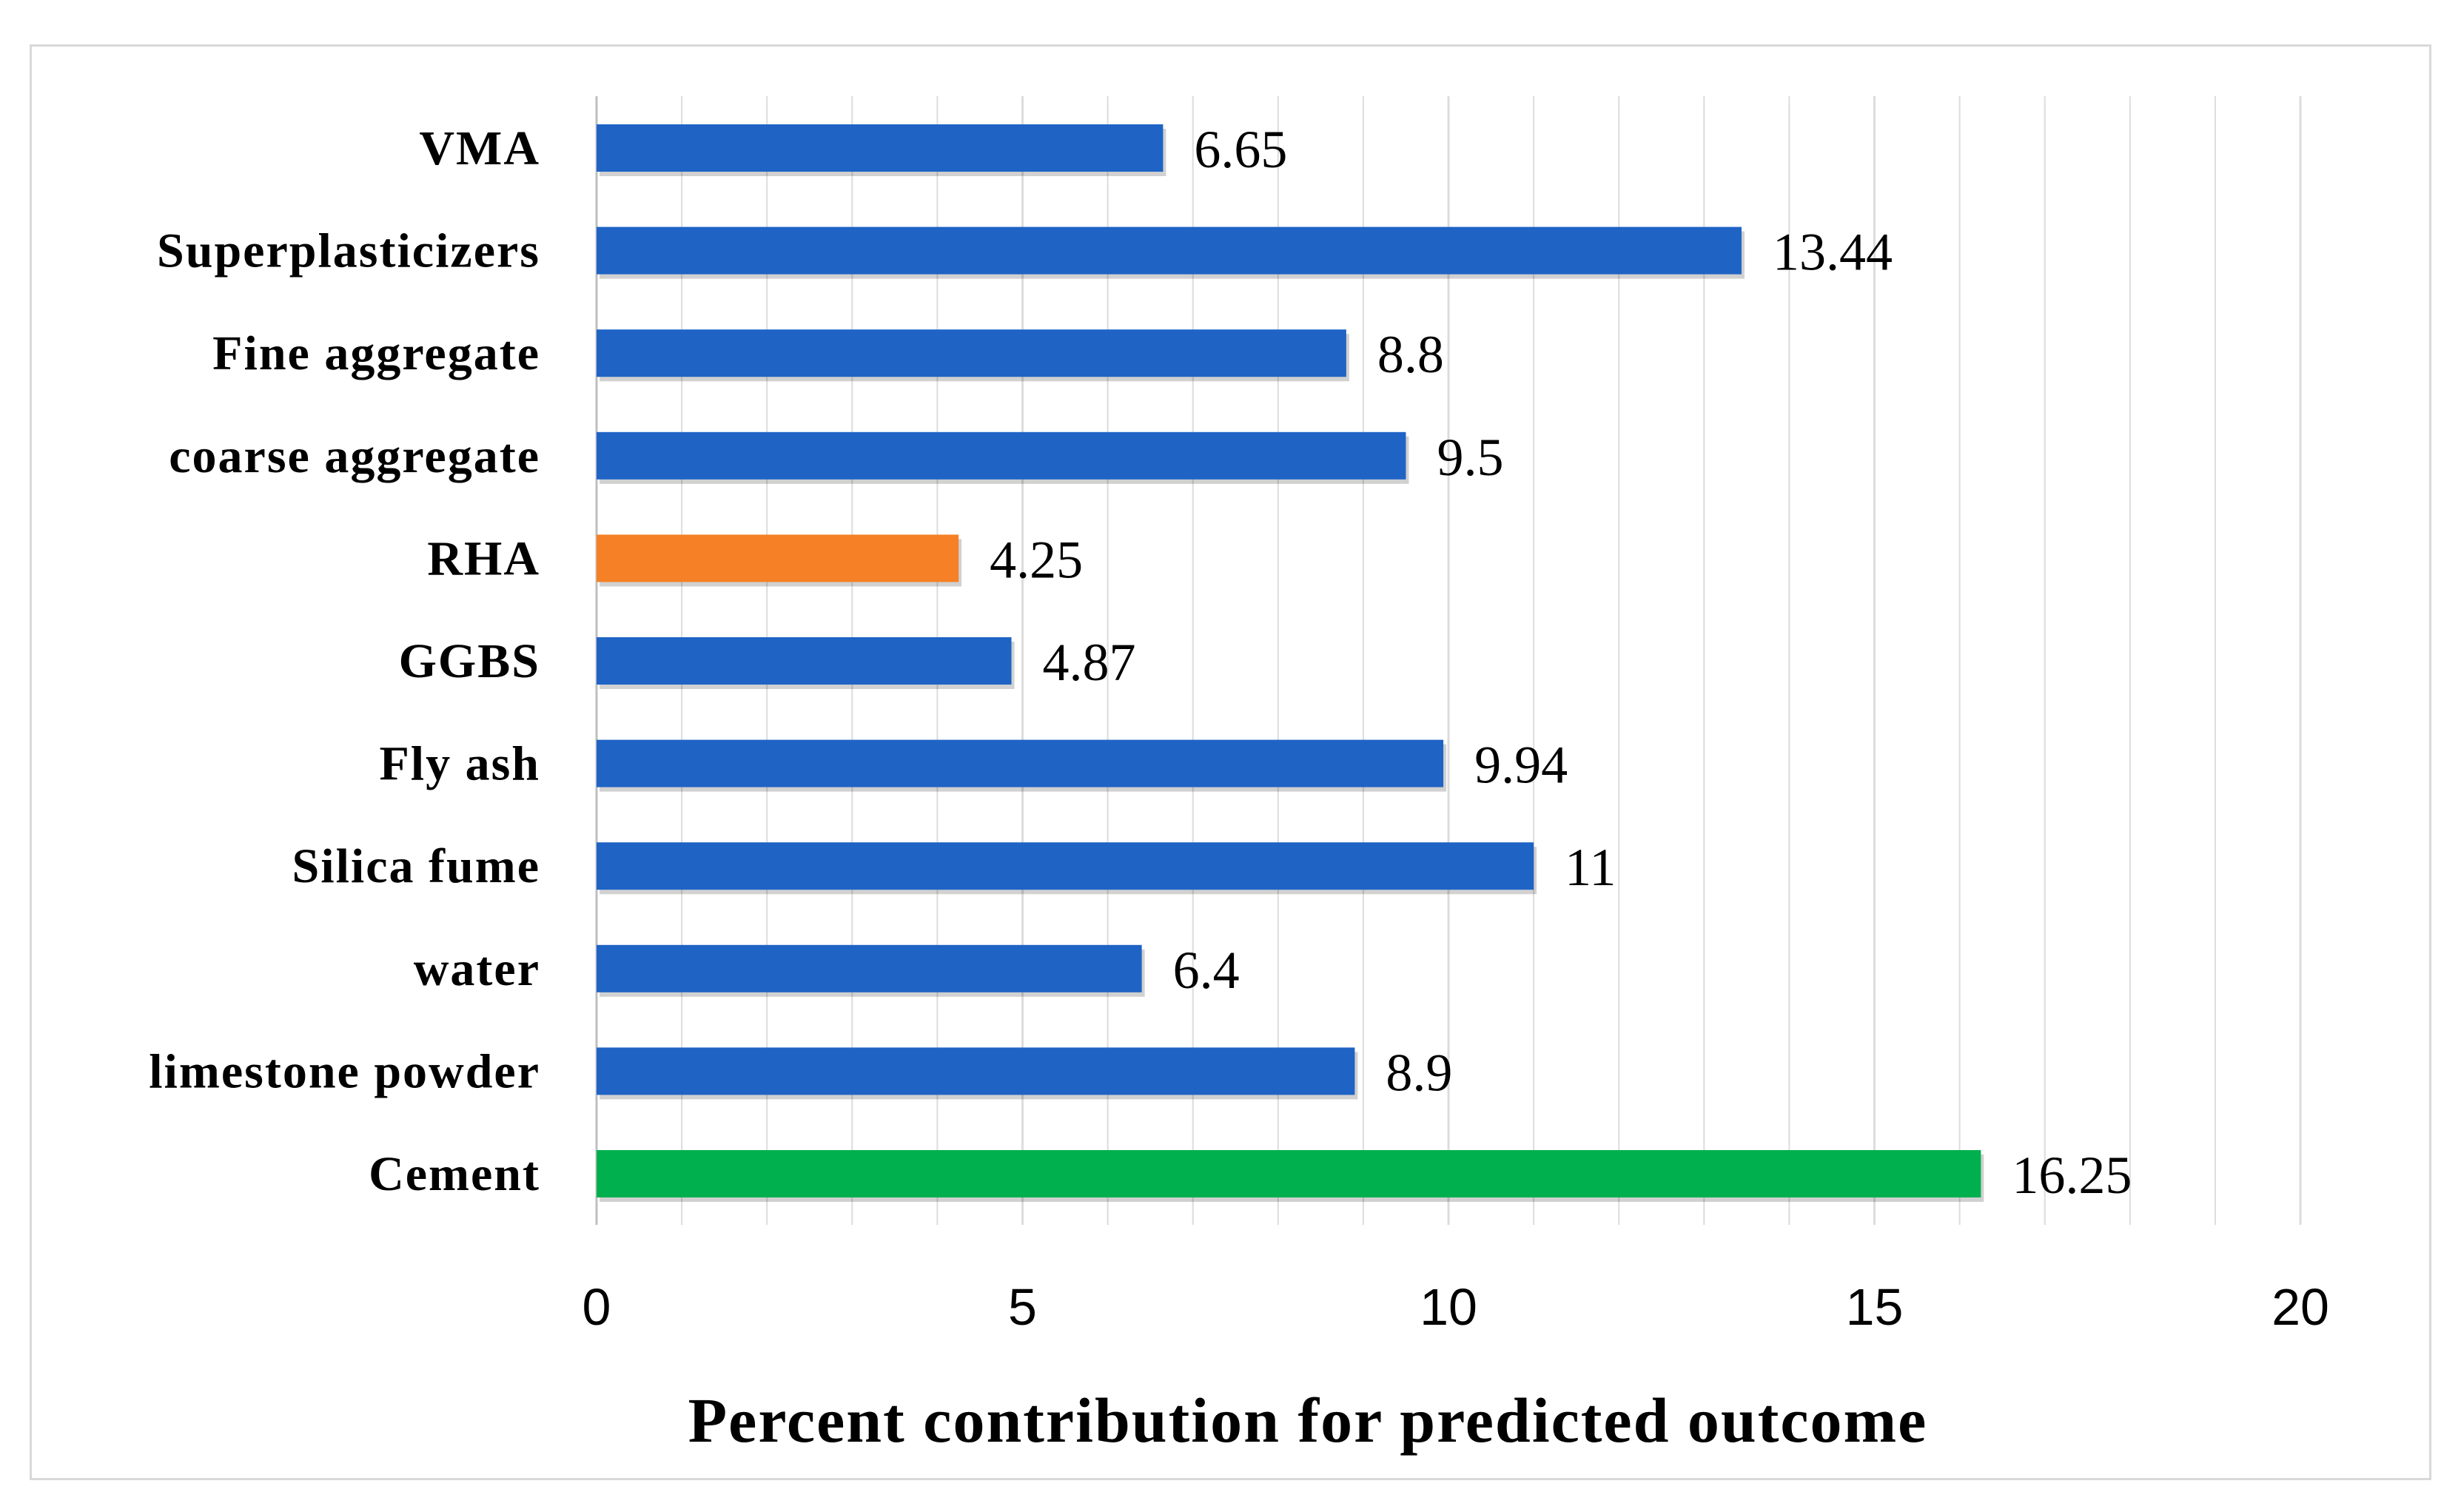  I want to click on bar-cement, so click(1289, 1173).